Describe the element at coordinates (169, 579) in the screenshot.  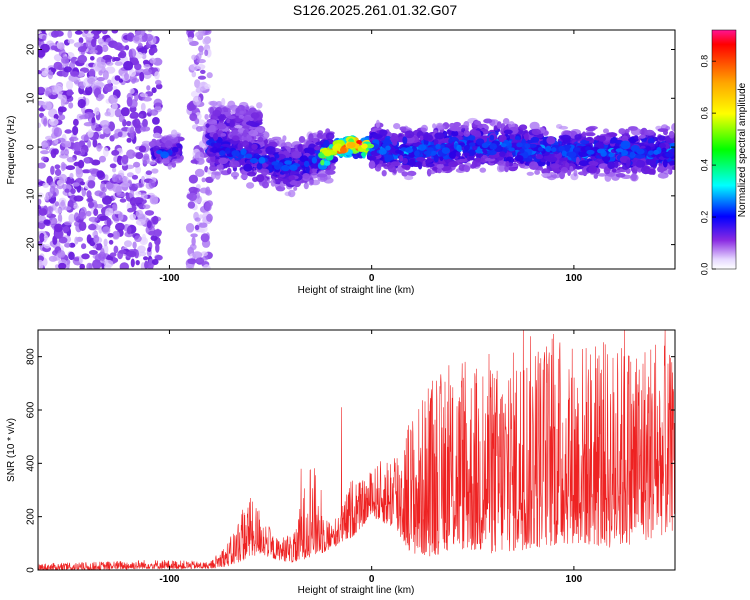
I see `x-tick-label: -100` at that location.